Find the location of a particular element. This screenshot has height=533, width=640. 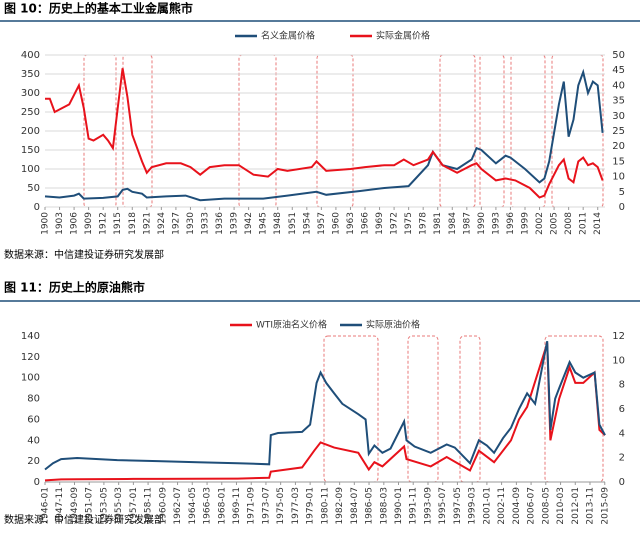

y-tick-label: 80 is located at coordinates (33, 399).